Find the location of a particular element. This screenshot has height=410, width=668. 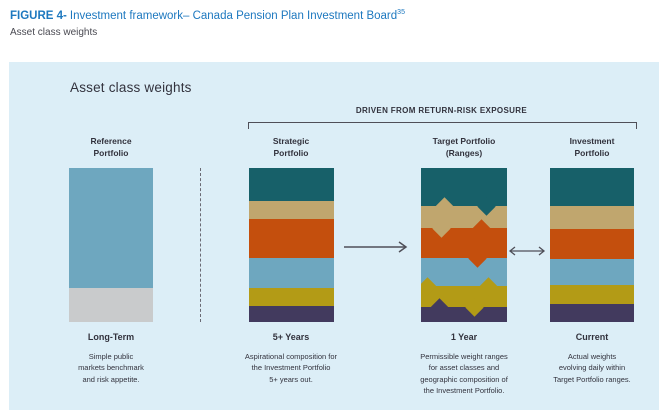

column-header-reference: Reference Portfolio is located at coordinates (111, 147).